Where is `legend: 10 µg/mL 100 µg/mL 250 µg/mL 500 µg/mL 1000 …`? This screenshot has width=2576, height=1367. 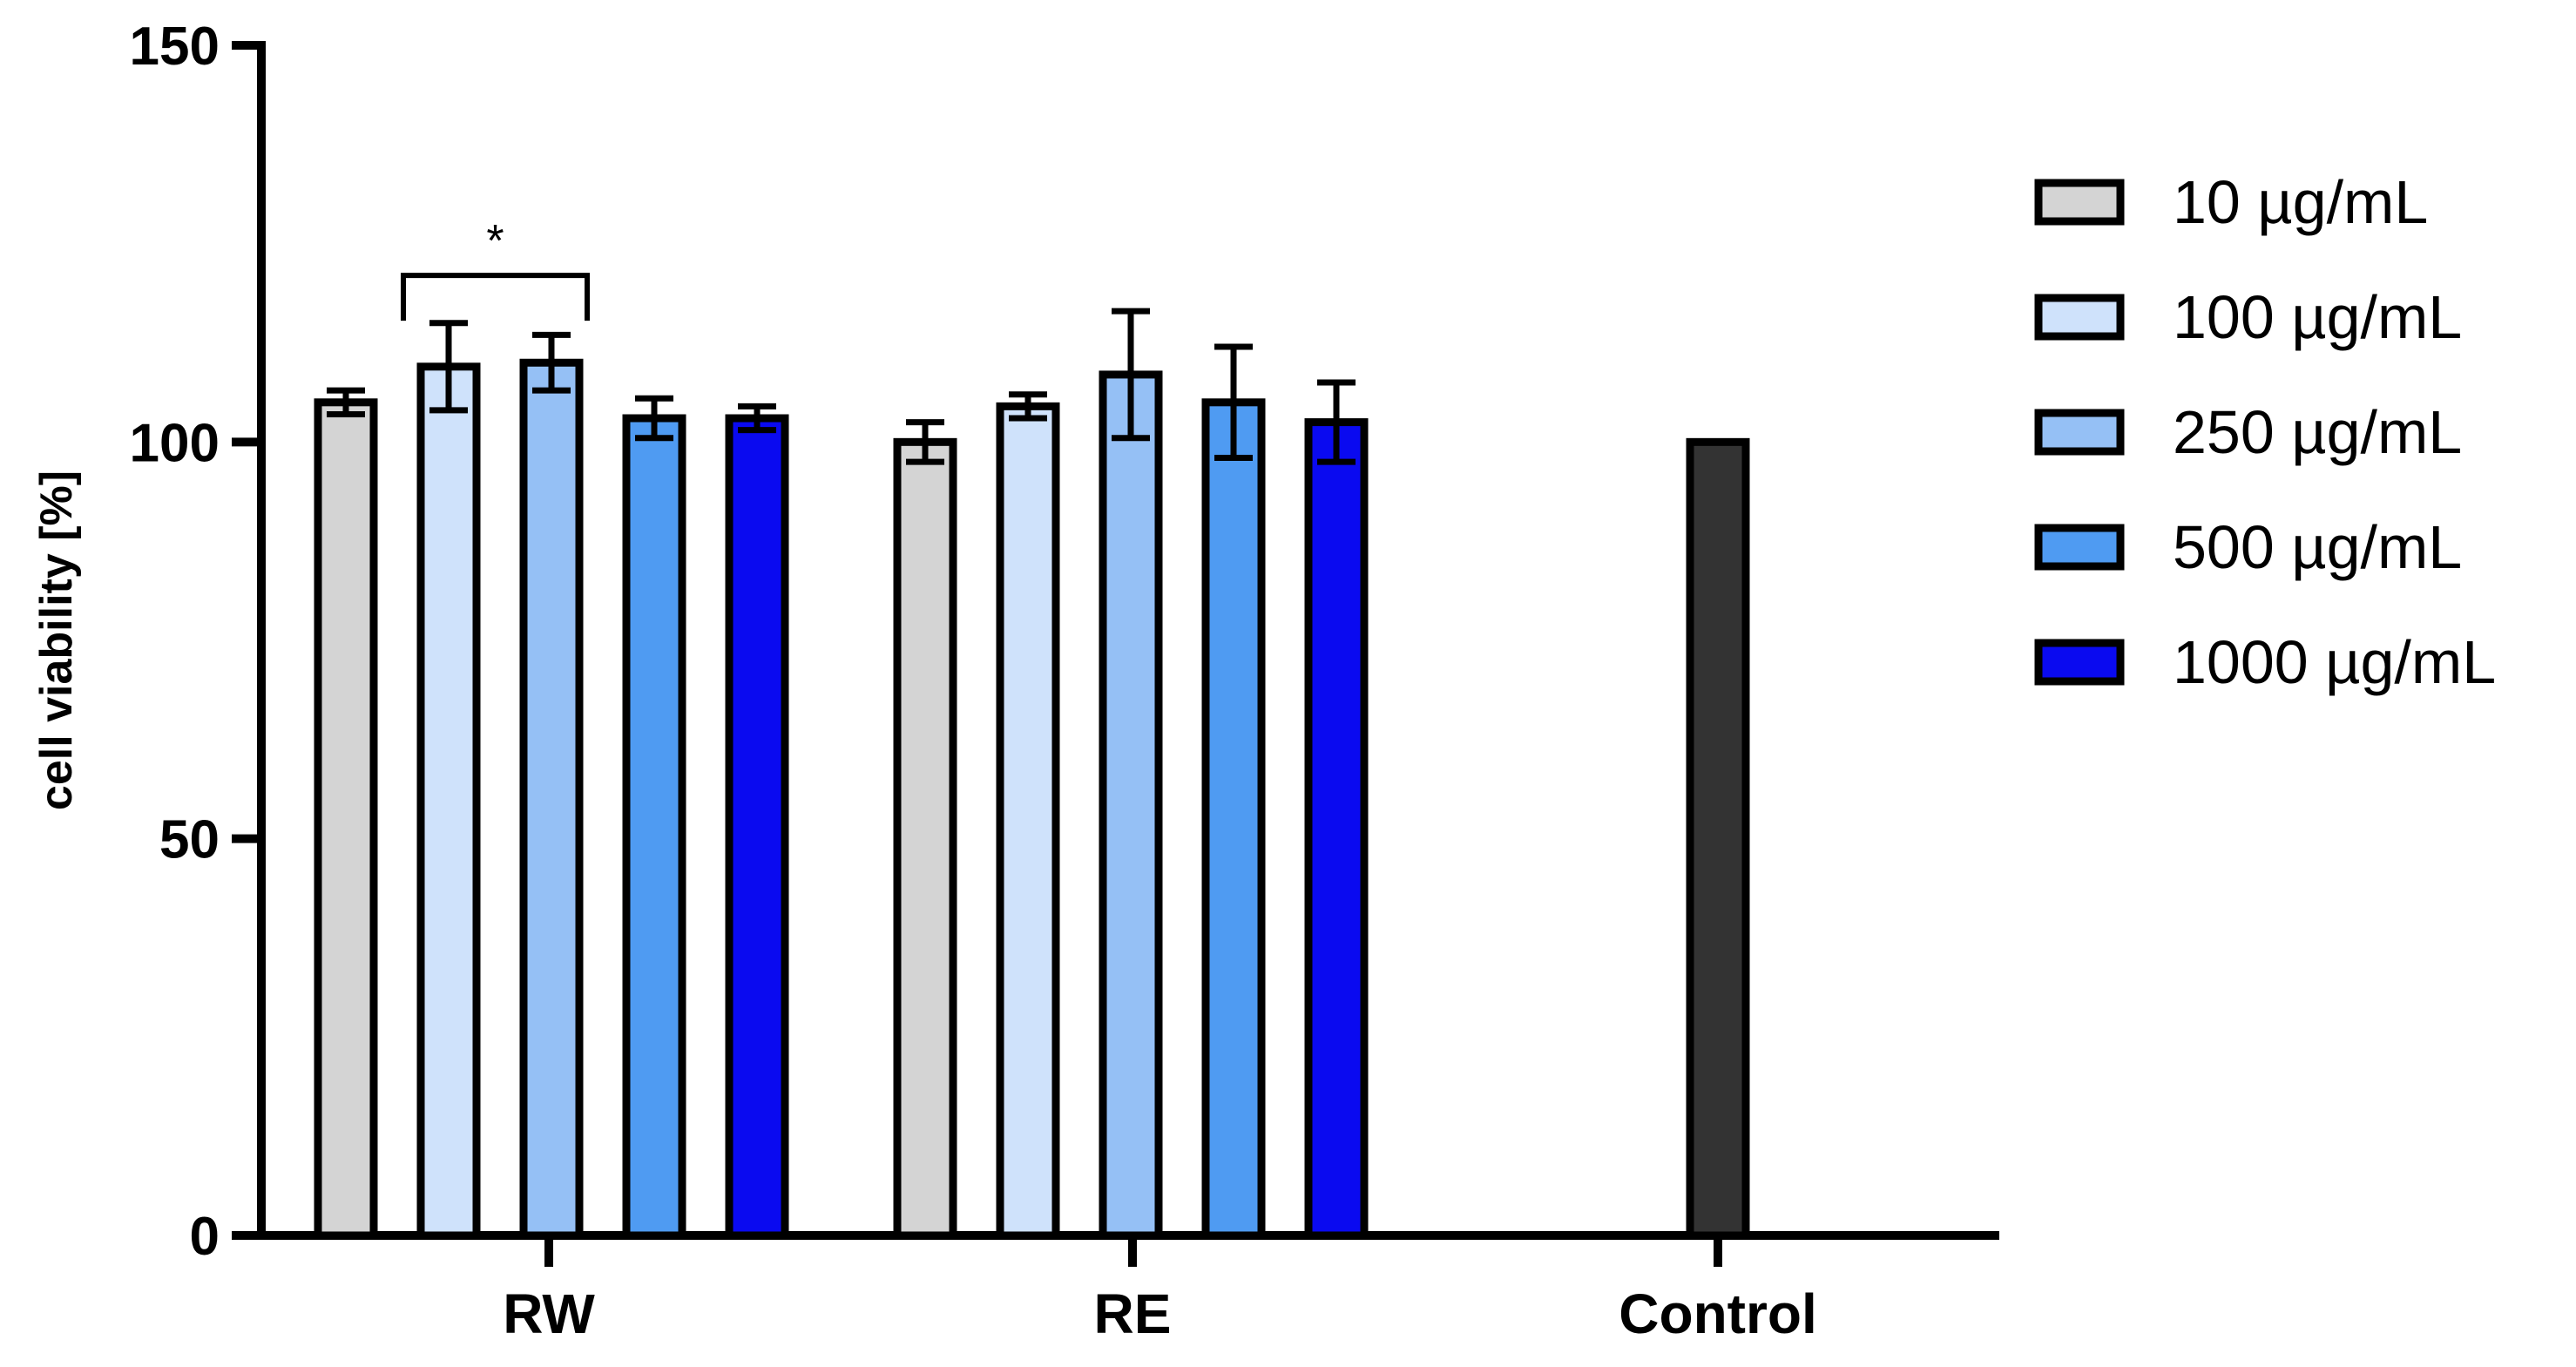
legend: 10 µg/mL 100 µg/mL 250 µg/mL 500 µg/mL 1000 … is located at coordinates (2265, 432).